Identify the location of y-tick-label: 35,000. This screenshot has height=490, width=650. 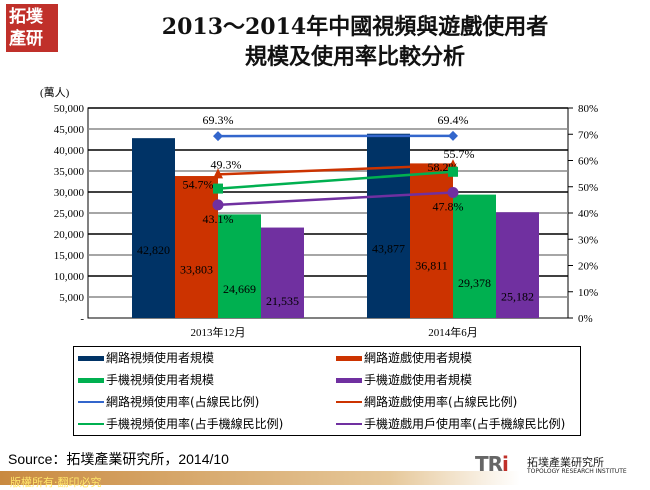
(69, 172).